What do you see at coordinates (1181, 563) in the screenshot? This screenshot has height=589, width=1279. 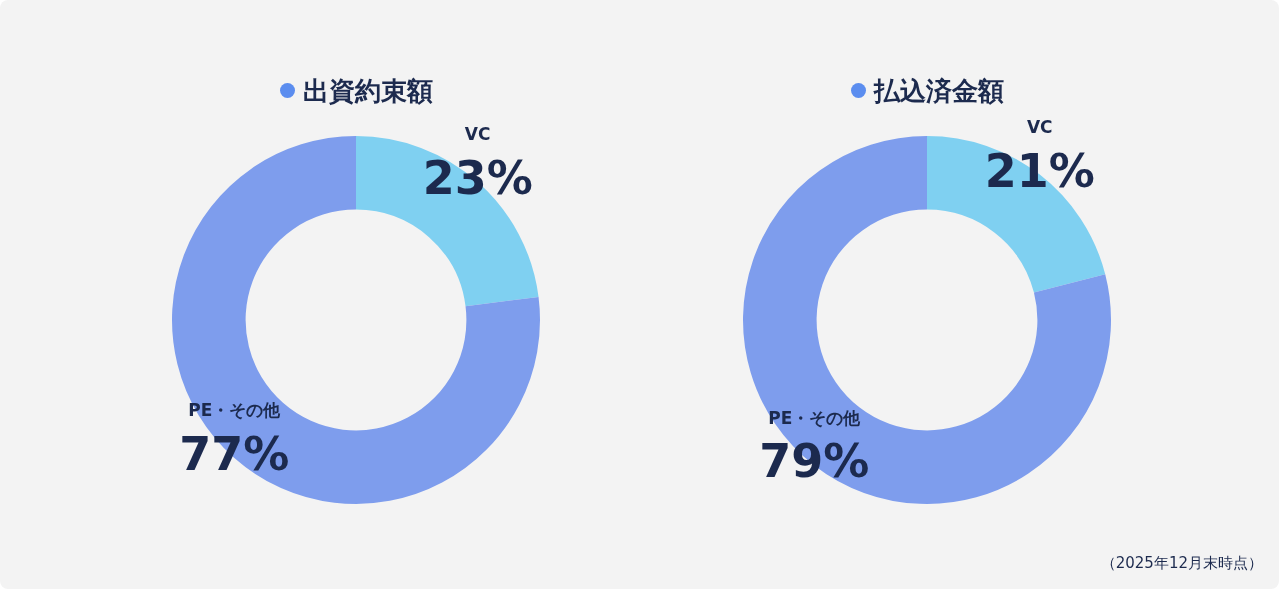 I see `text: （2025年12月末時点）` at bounding box center [1181, 563].